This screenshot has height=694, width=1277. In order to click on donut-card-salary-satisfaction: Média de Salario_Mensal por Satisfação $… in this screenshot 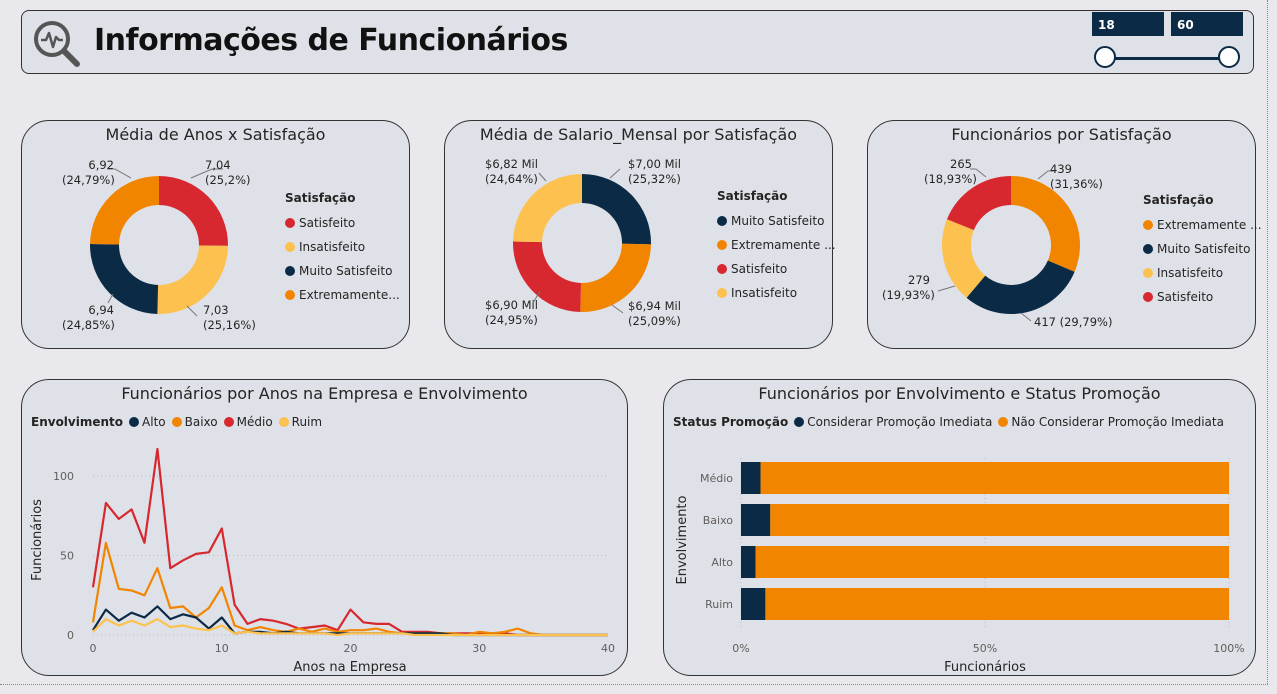, I will do `click(640, 234)`.